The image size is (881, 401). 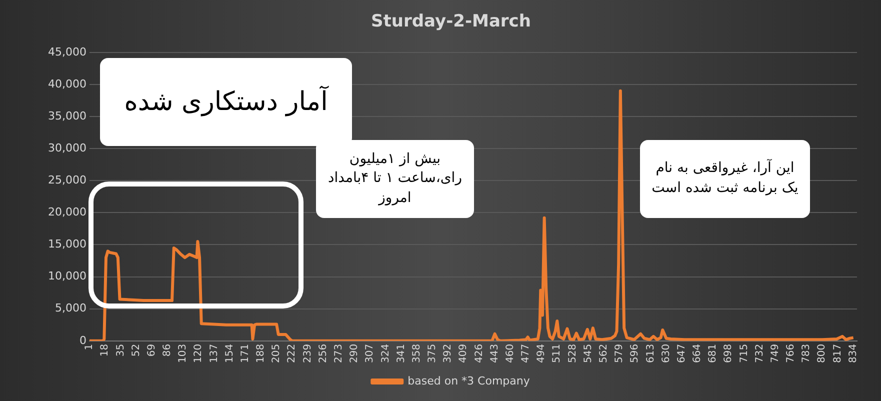 I want to click on y-tick-label: 10,000, so click(x=67, y=276).